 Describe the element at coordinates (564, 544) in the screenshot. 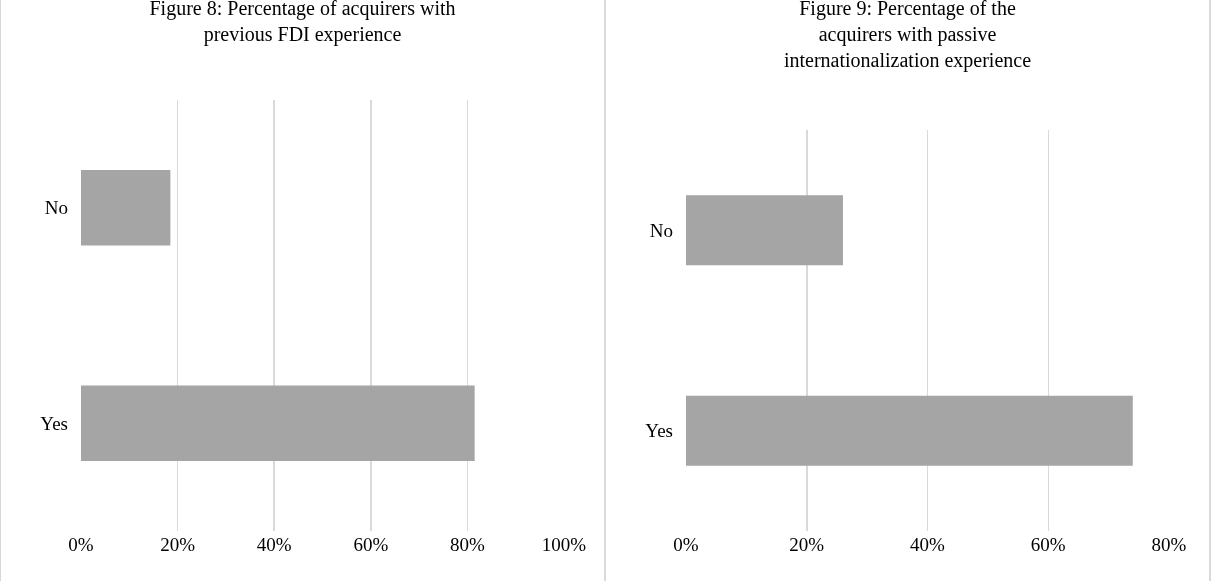

I see `x-tick-label: 100%` at that location.